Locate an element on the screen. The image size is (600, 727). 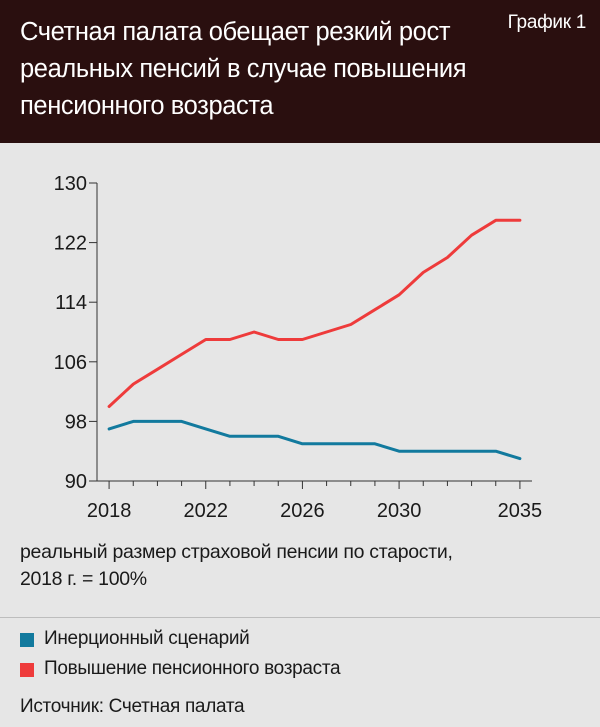
y-tick-label-130: 130 is located at coordinates (70, 184).